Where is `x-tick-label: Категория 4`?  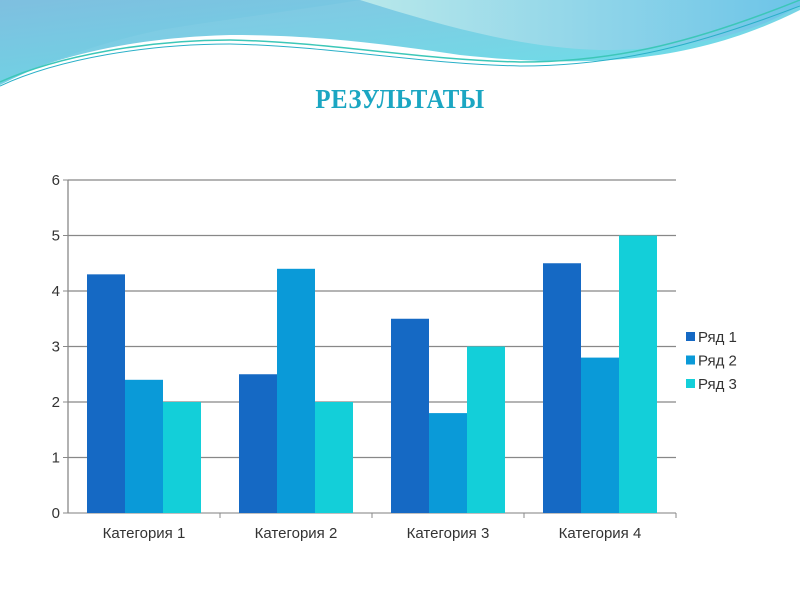
x-tick-label: Категория 4 is located at coordinates (600, 533).